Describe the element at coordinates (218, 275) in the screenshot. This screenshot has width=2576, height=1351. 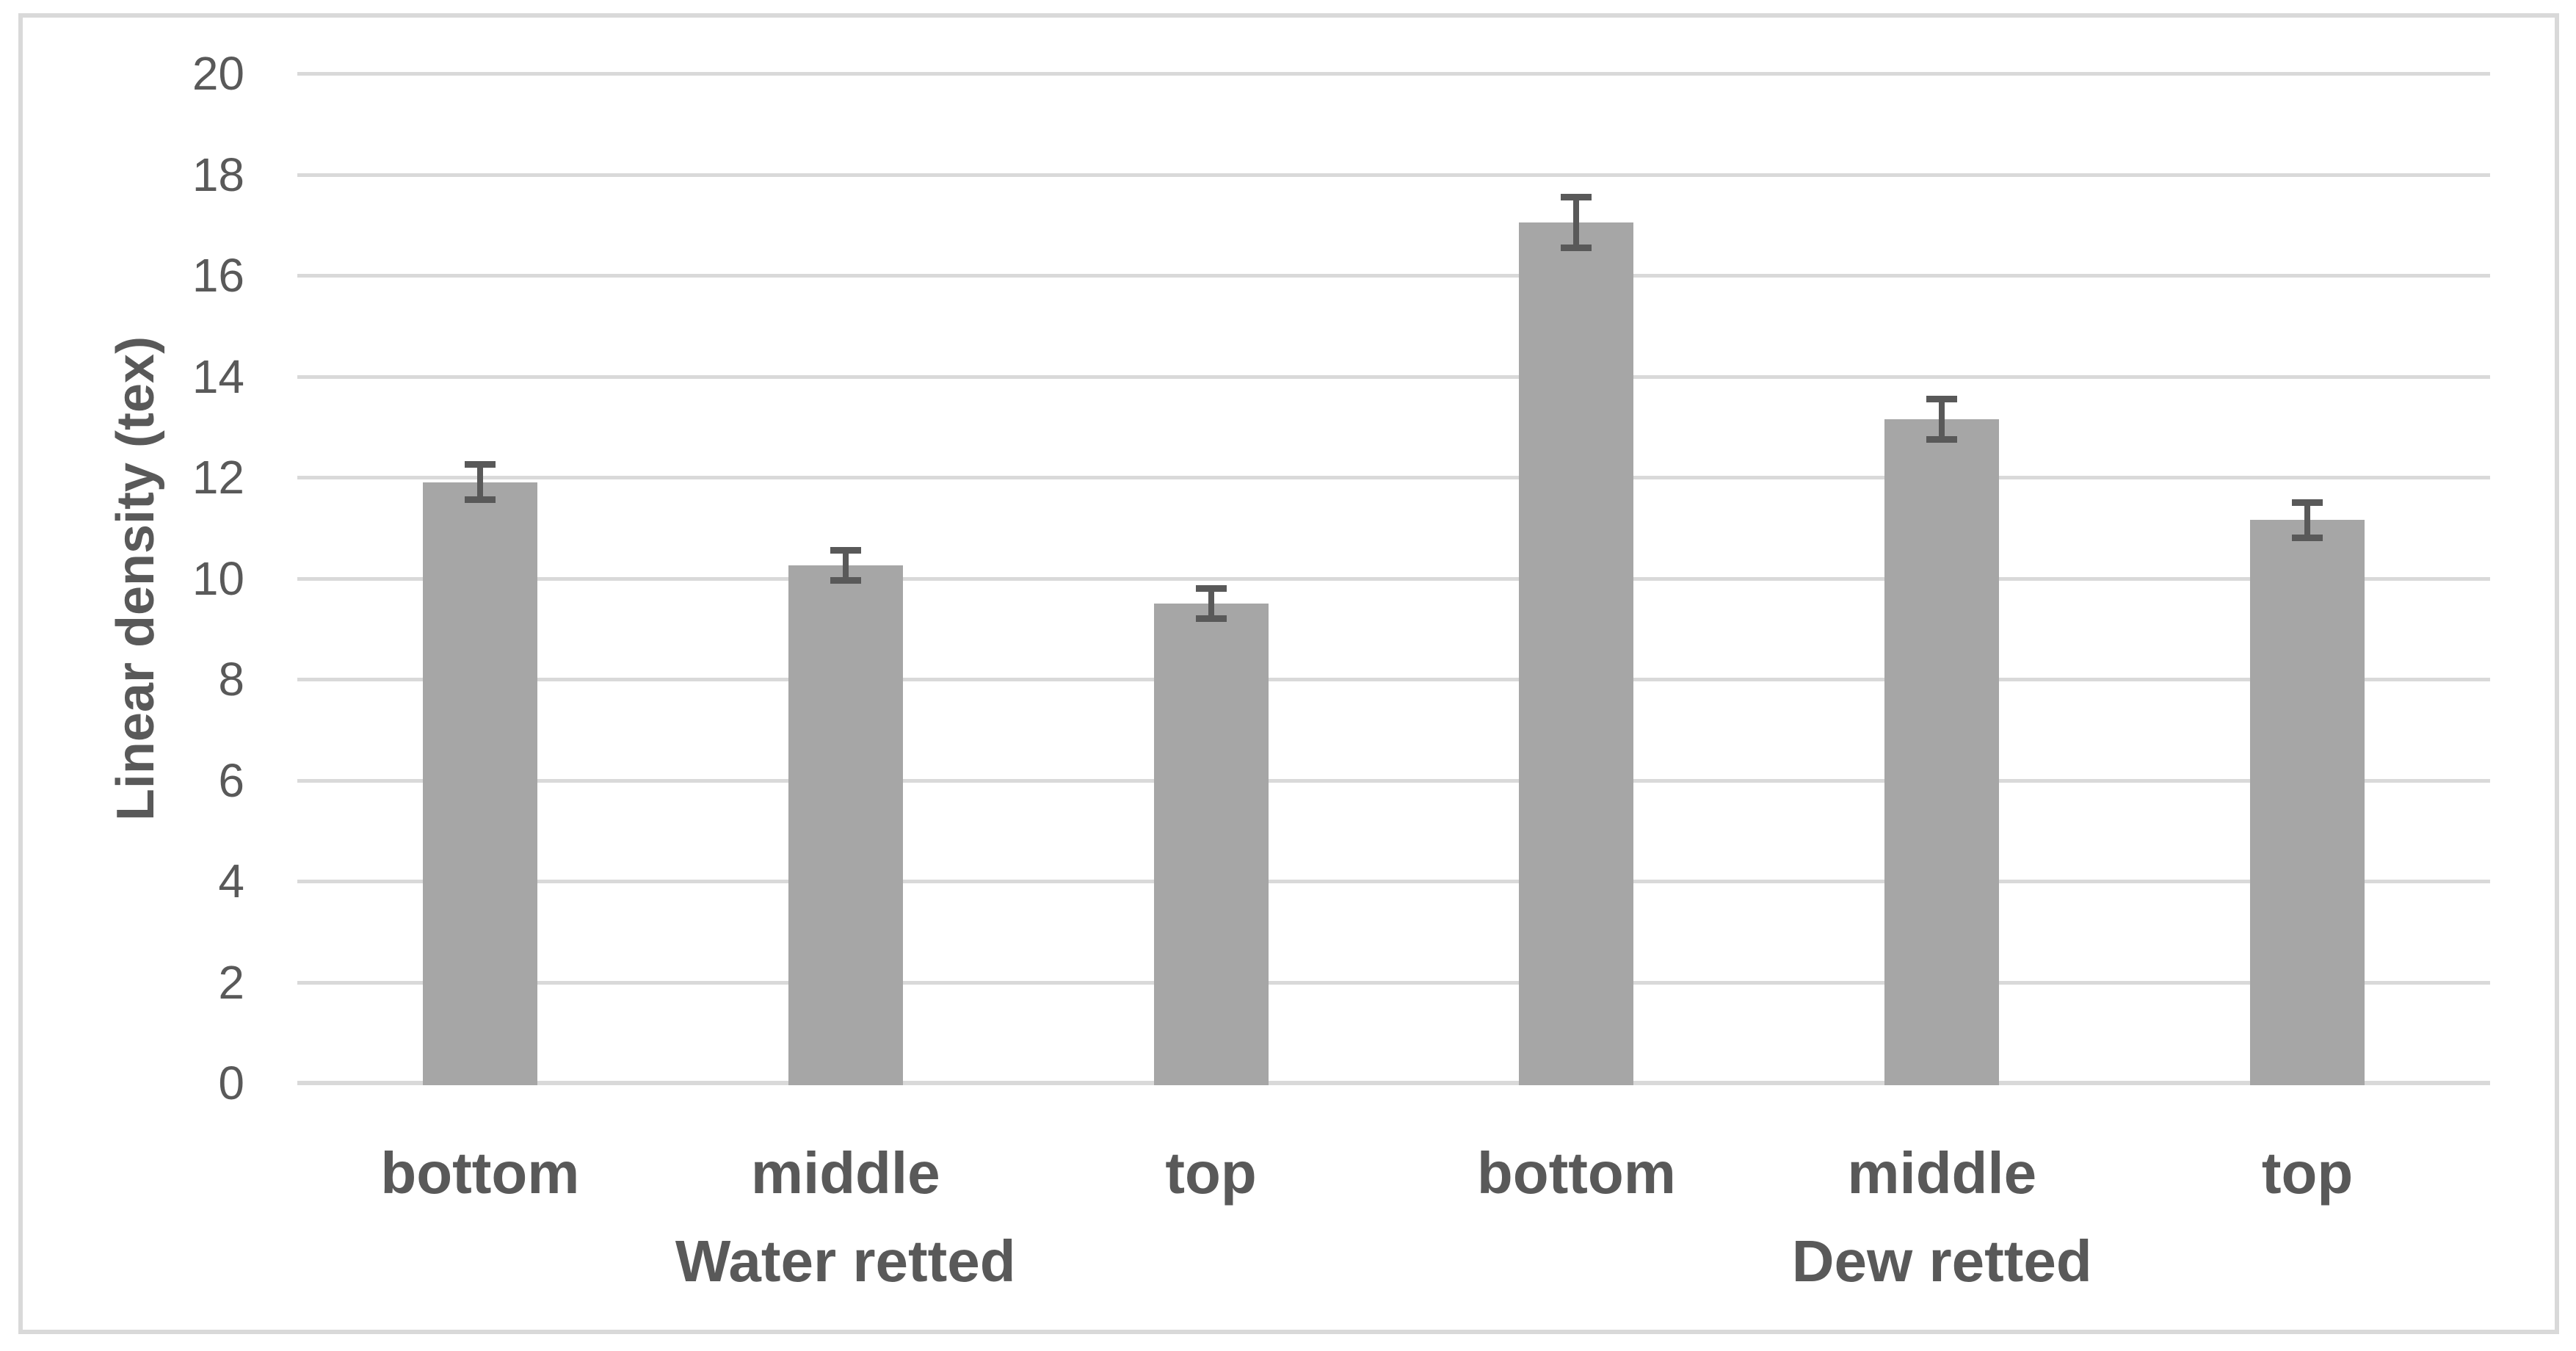
I see `y-axis-tick-label: 16` at that location.